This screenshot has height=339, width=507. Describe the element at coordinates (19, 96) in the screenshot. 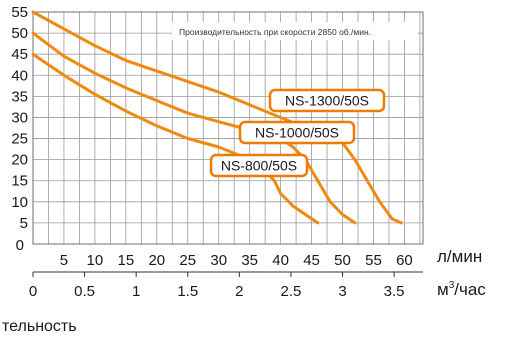

I see `y-tick-label: 35` at that location.